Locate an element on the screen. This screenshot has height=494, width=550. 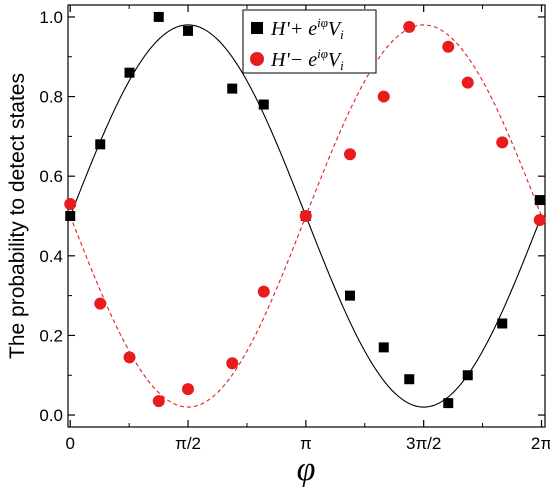
x-tick-label: π is located at coordinates (306, 443).